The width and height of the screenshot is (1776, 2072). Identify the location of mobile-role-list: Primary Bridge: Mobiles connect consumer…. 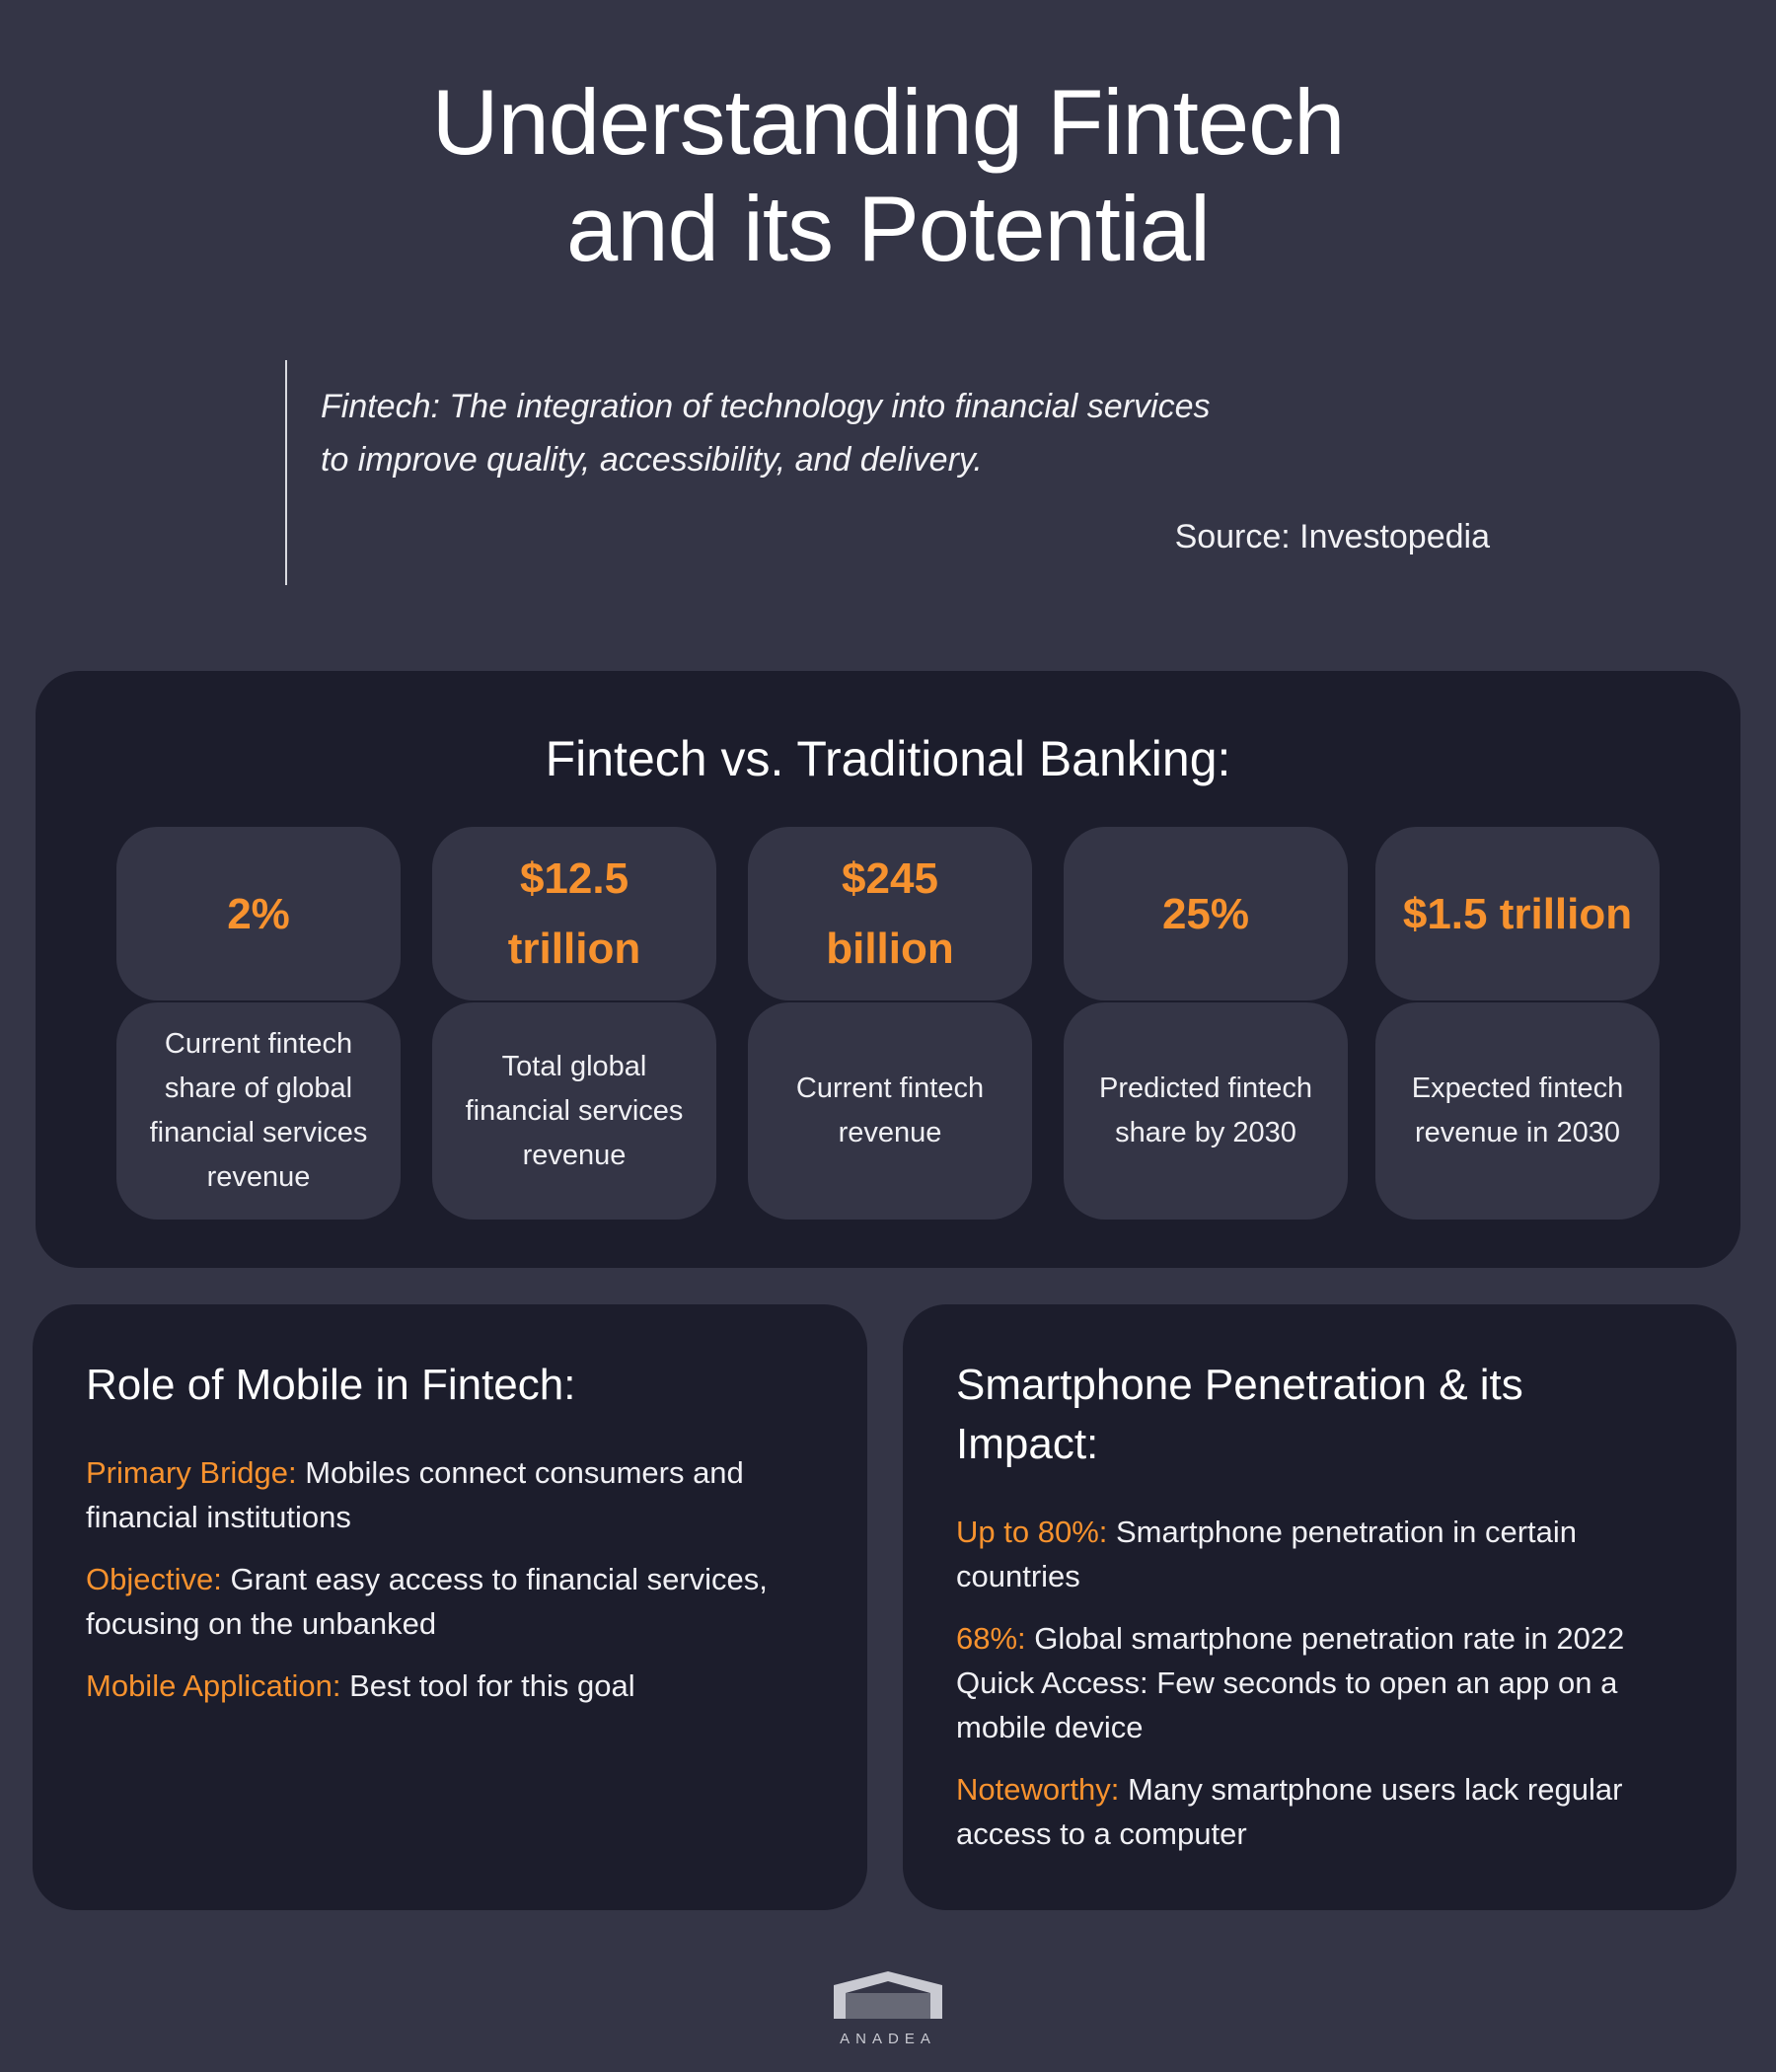
(456, 1588).